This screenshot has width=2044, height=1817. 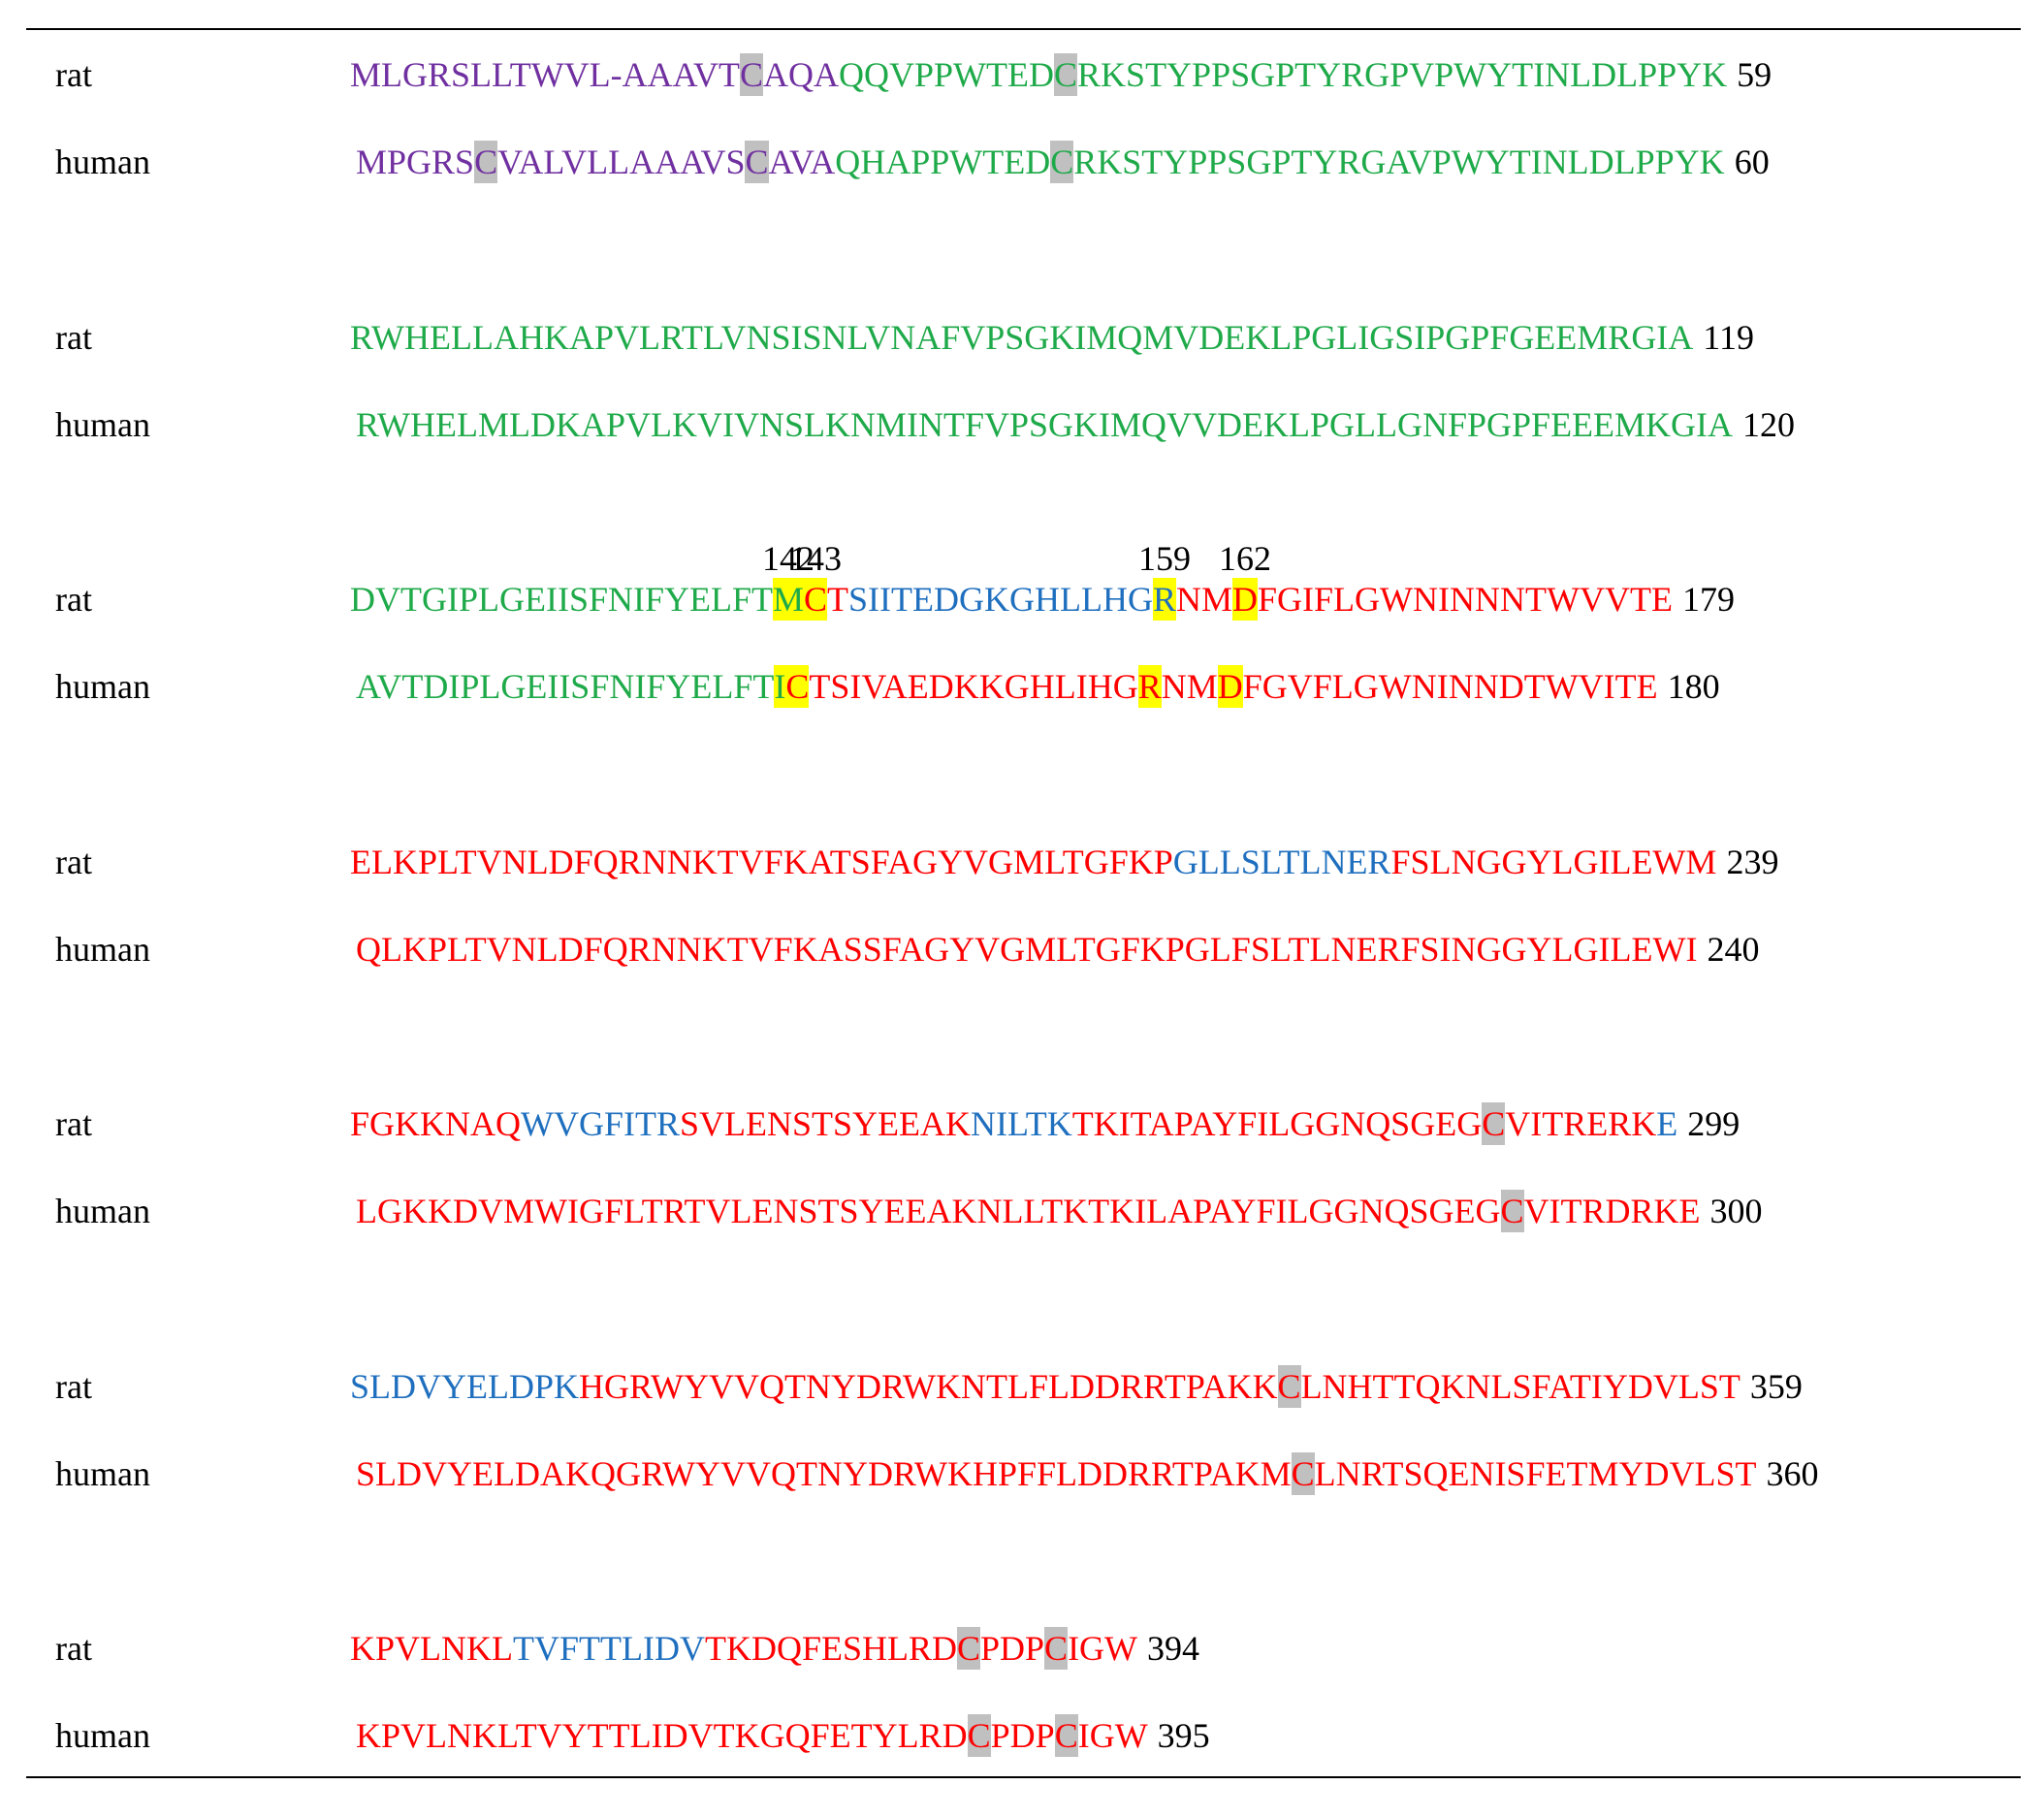 I want to click on residue-count: 180, so click(x=1693, y=687).